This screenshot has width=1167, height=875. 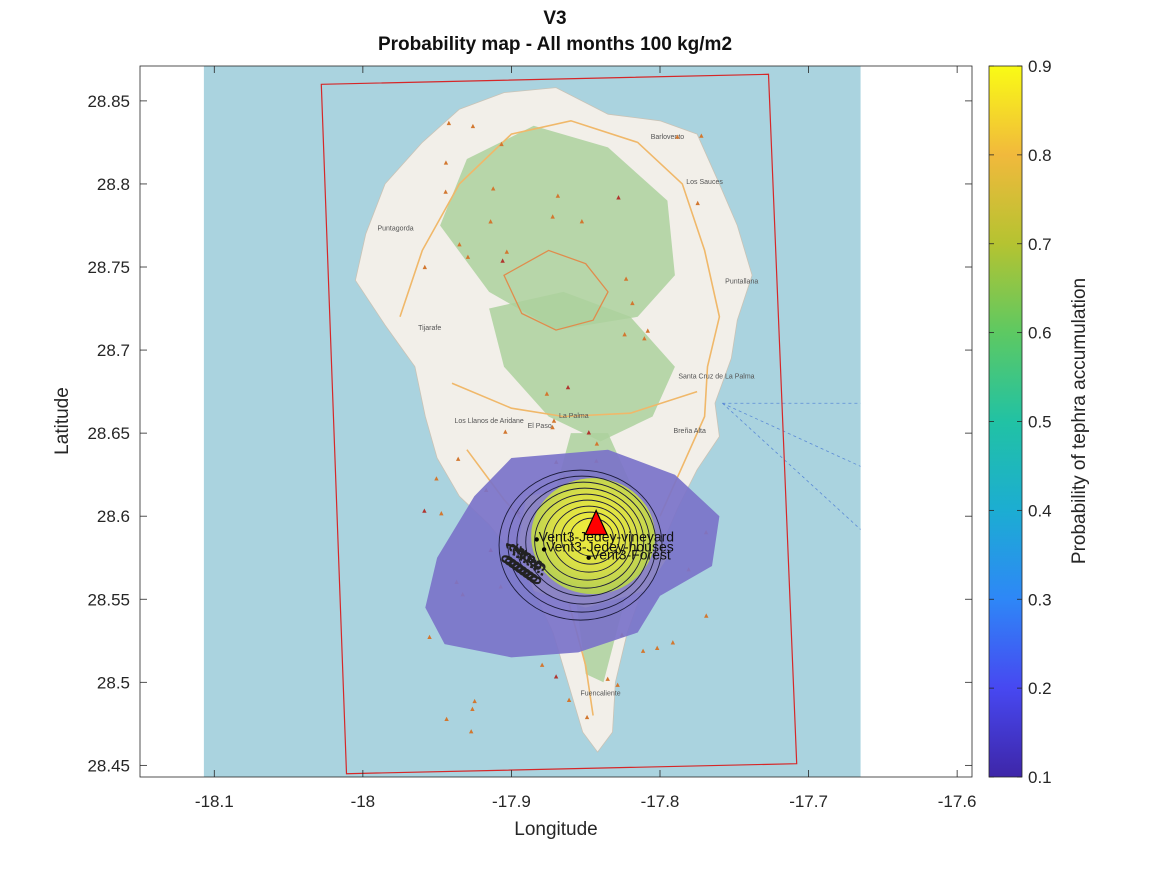 I want to click on forest-area-north, so click(x=557, y=228).